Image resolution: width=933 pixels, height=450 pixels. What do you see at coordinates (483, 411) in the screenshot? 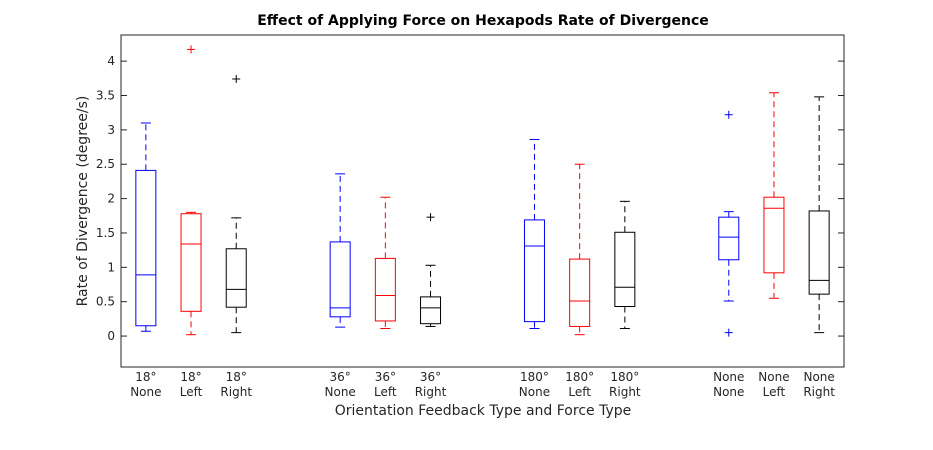
I see `x-axis-label: Orientation Feedback Type and Force Type` at bounding box center [483, 411].